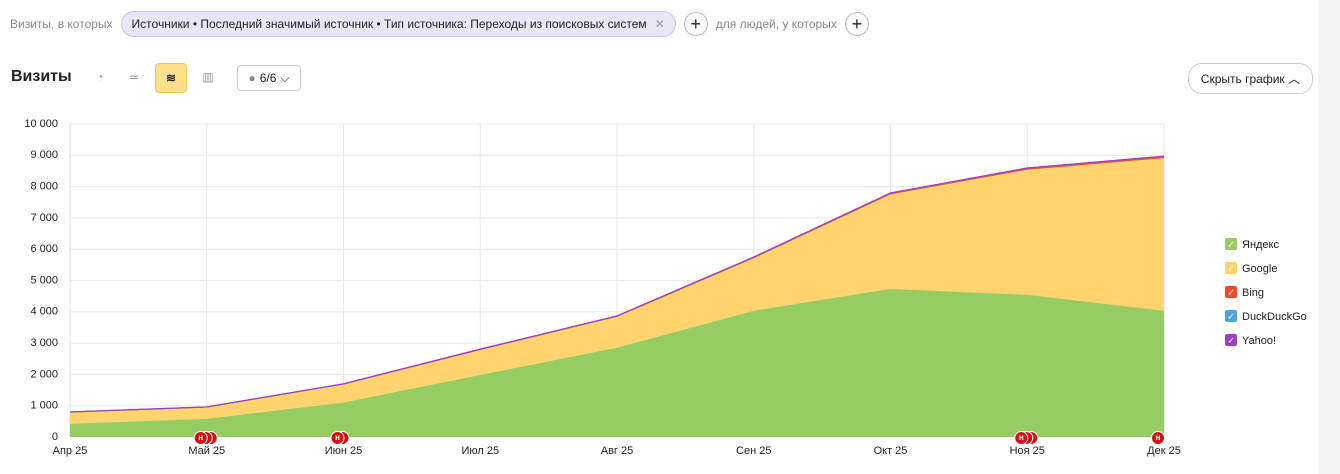  I want to click on series-select: ● 6/6 ⌵, so click(269, 78).